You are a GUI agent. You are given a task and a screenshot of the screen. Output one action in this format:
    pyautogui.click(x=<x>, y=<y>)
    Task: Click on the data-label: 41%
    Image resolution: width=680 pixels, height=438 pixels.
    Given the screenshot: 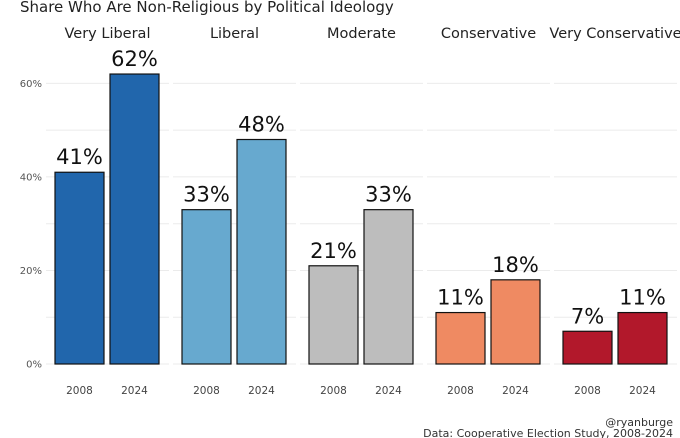 What is the action you would take?
    pyautogui.click(x=79, y=157)
    